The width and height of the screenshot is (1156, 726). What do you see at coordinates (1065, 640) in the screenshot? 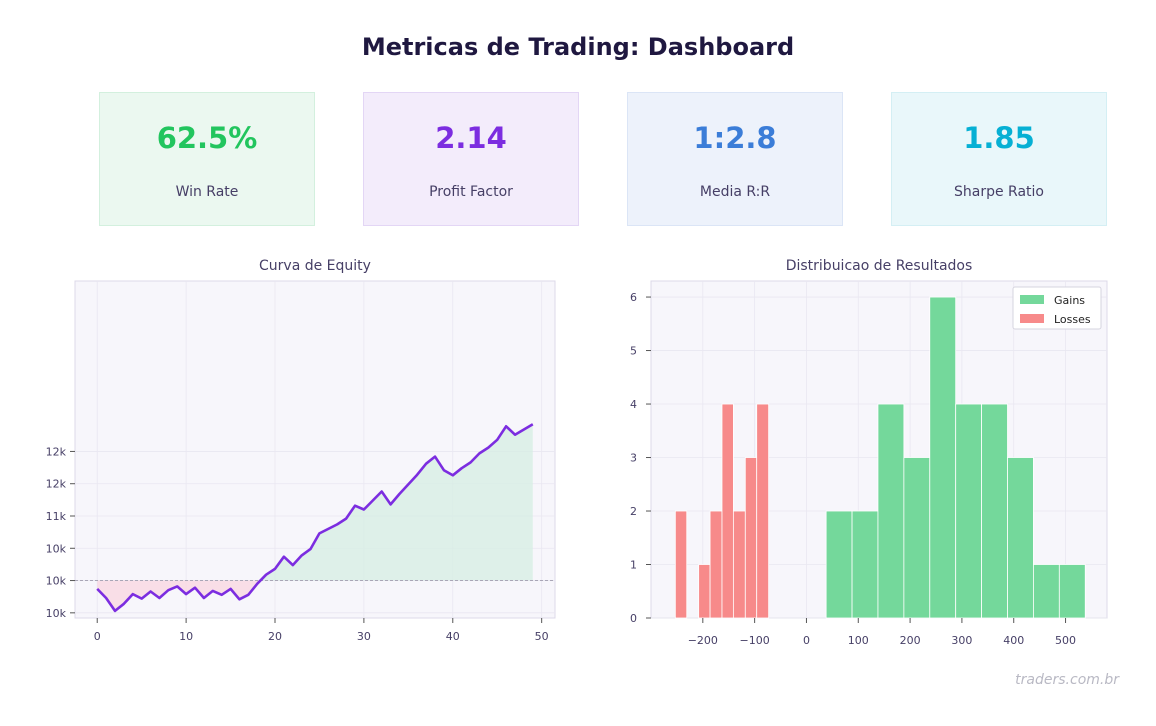
I see `histogram-x-tick-label: 500` at bounding box center [1065, 640].